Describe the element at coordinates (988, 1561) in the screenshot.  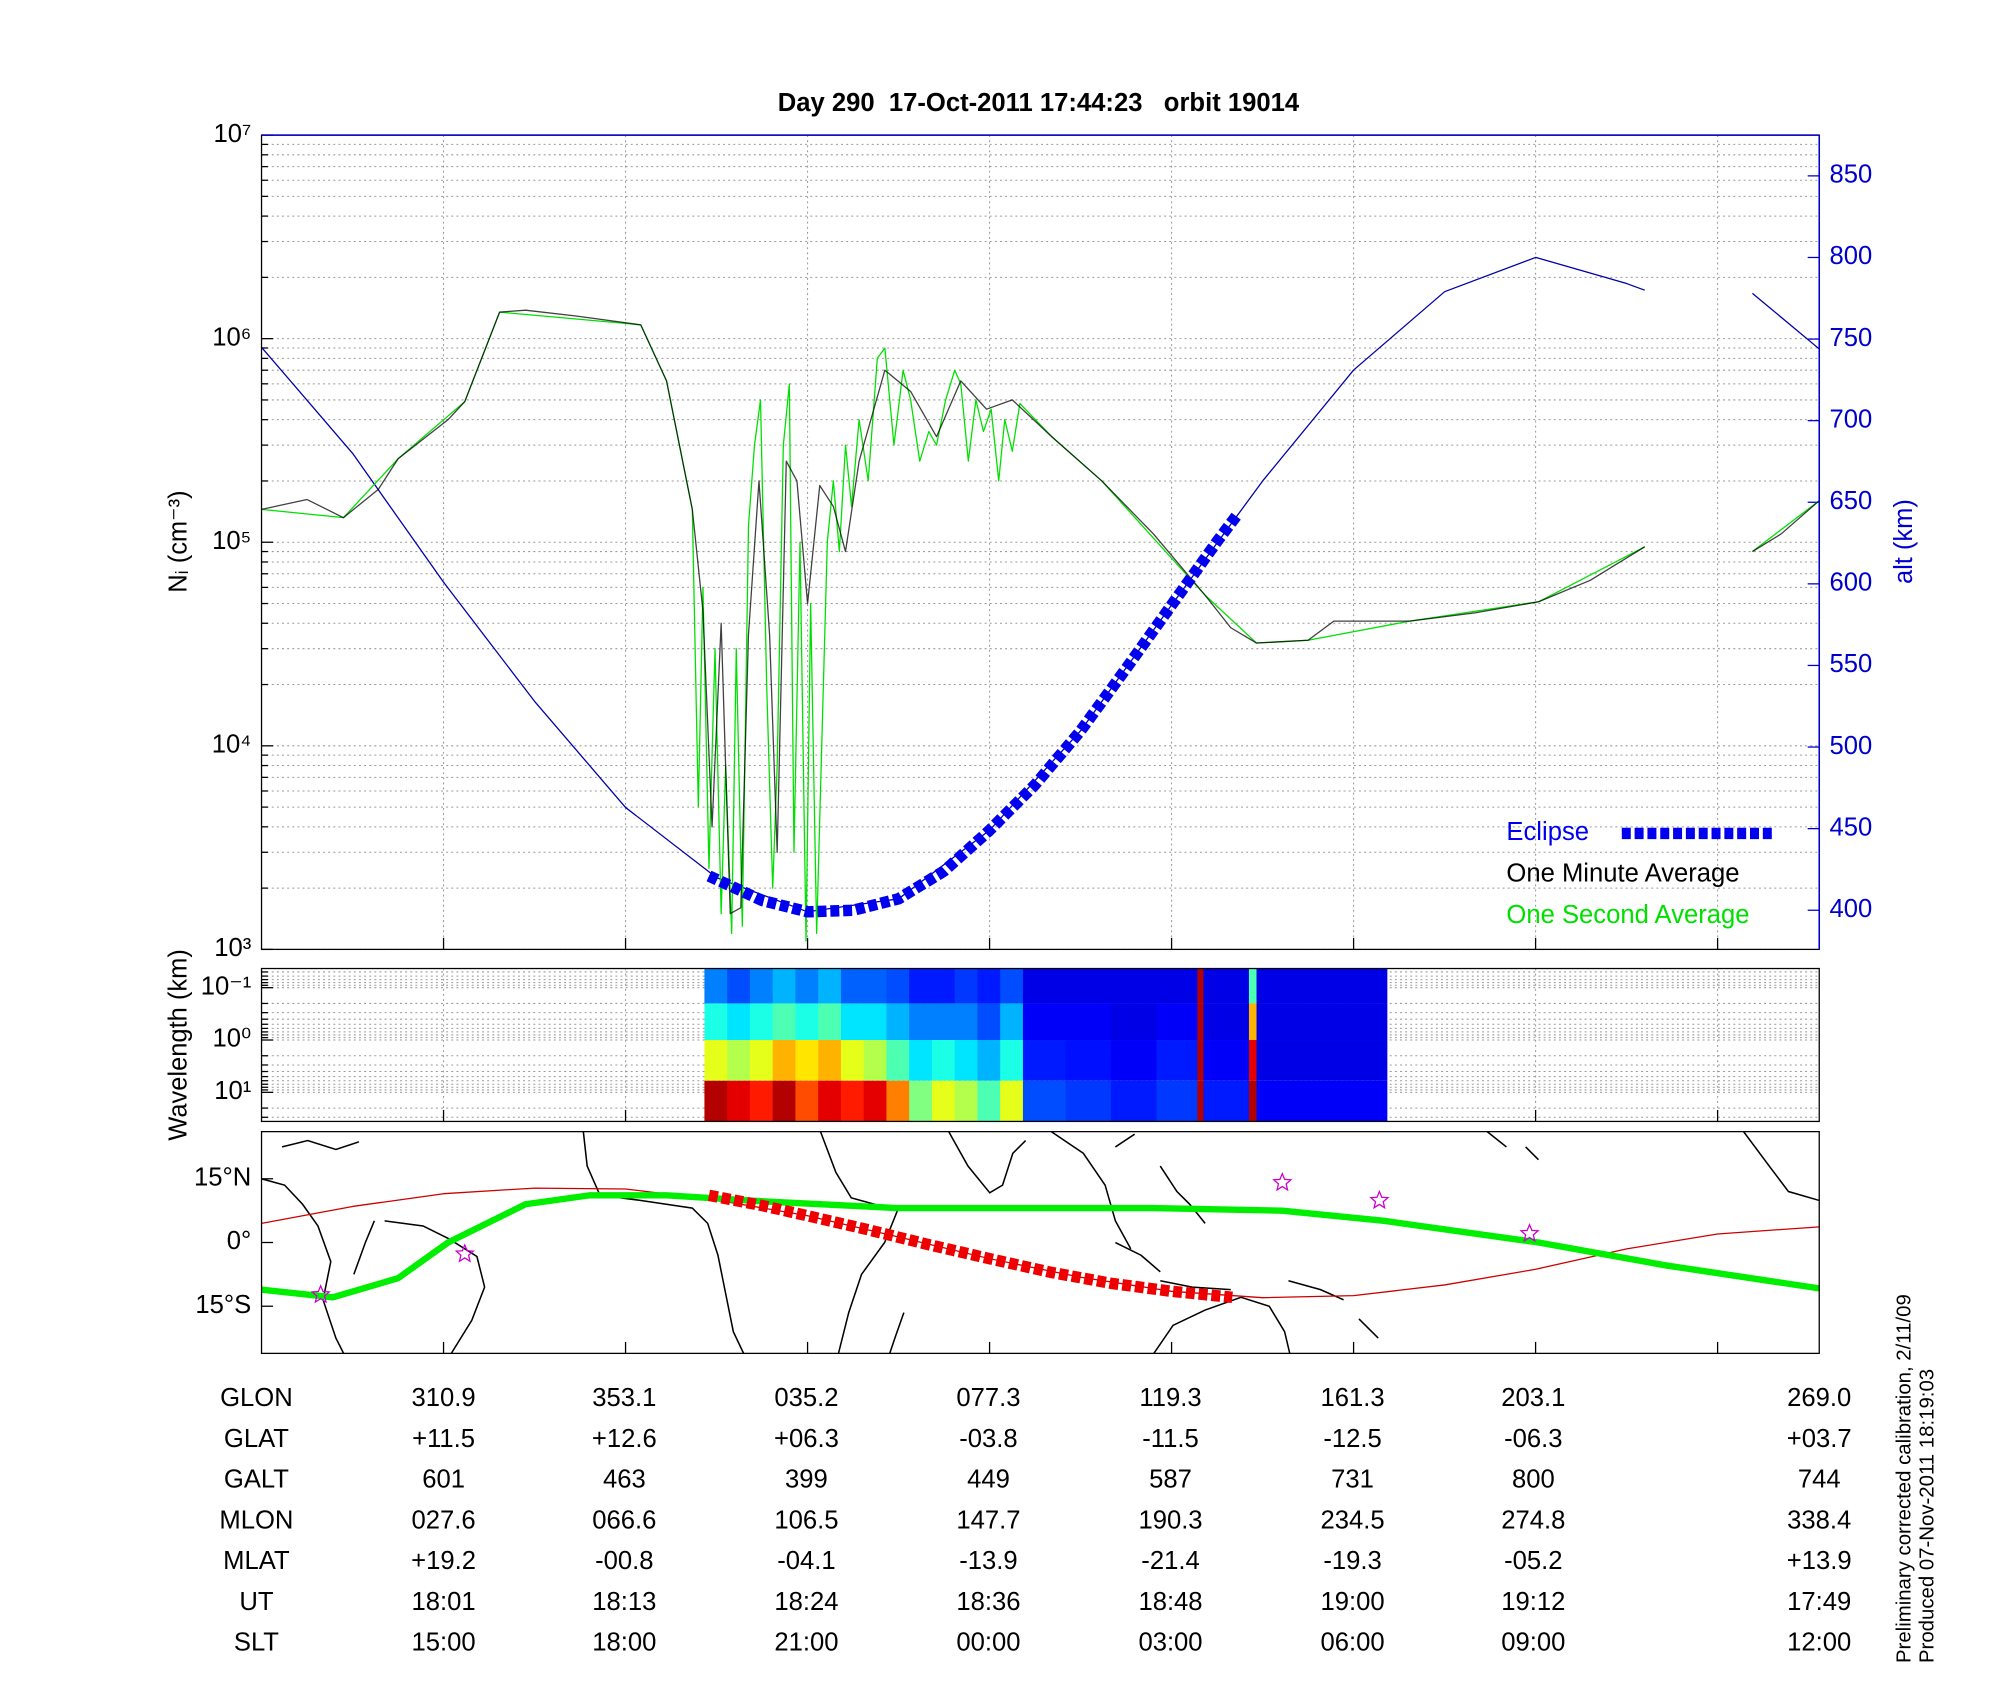
I see `table-cell: -13.9` at that location.